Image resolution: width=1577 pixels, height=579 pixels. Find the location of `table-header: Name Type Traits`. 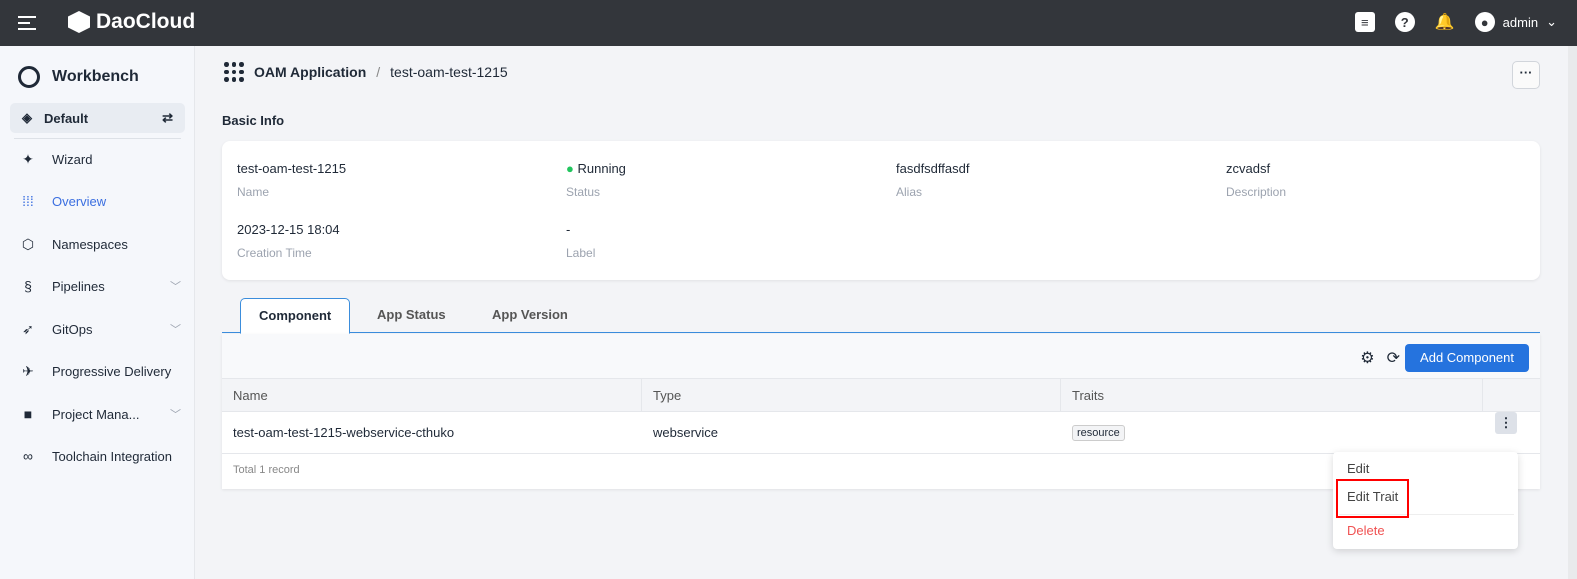

table-header: Name Type Traits is located at coordinates (881, 395).